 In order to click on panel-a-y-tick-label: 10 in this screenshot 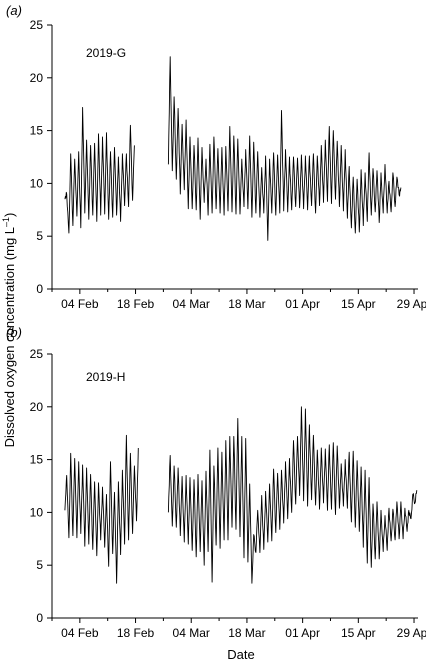, I will do `click(37, 183)`.